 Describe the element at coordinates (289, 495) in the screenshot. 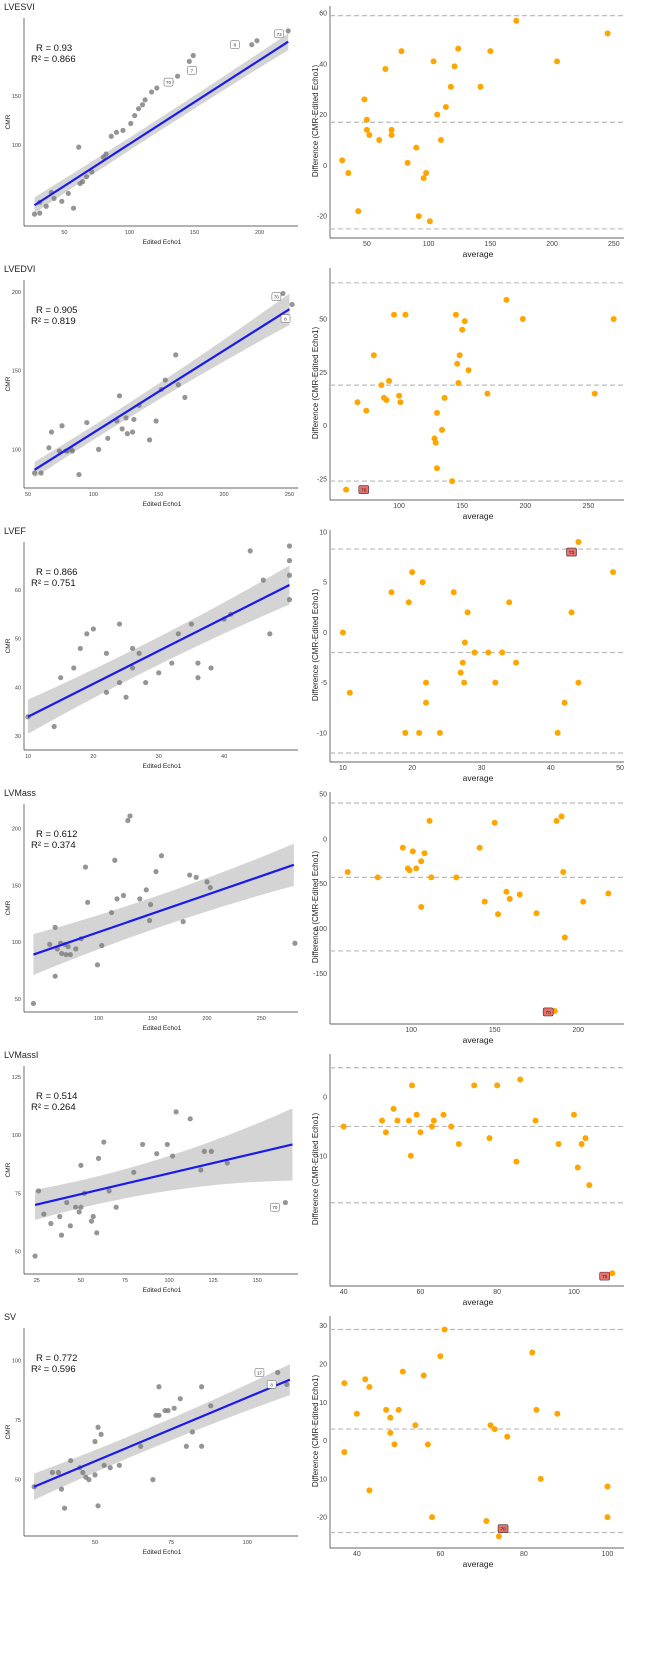

I see `x-tick-label: 250` at that location.